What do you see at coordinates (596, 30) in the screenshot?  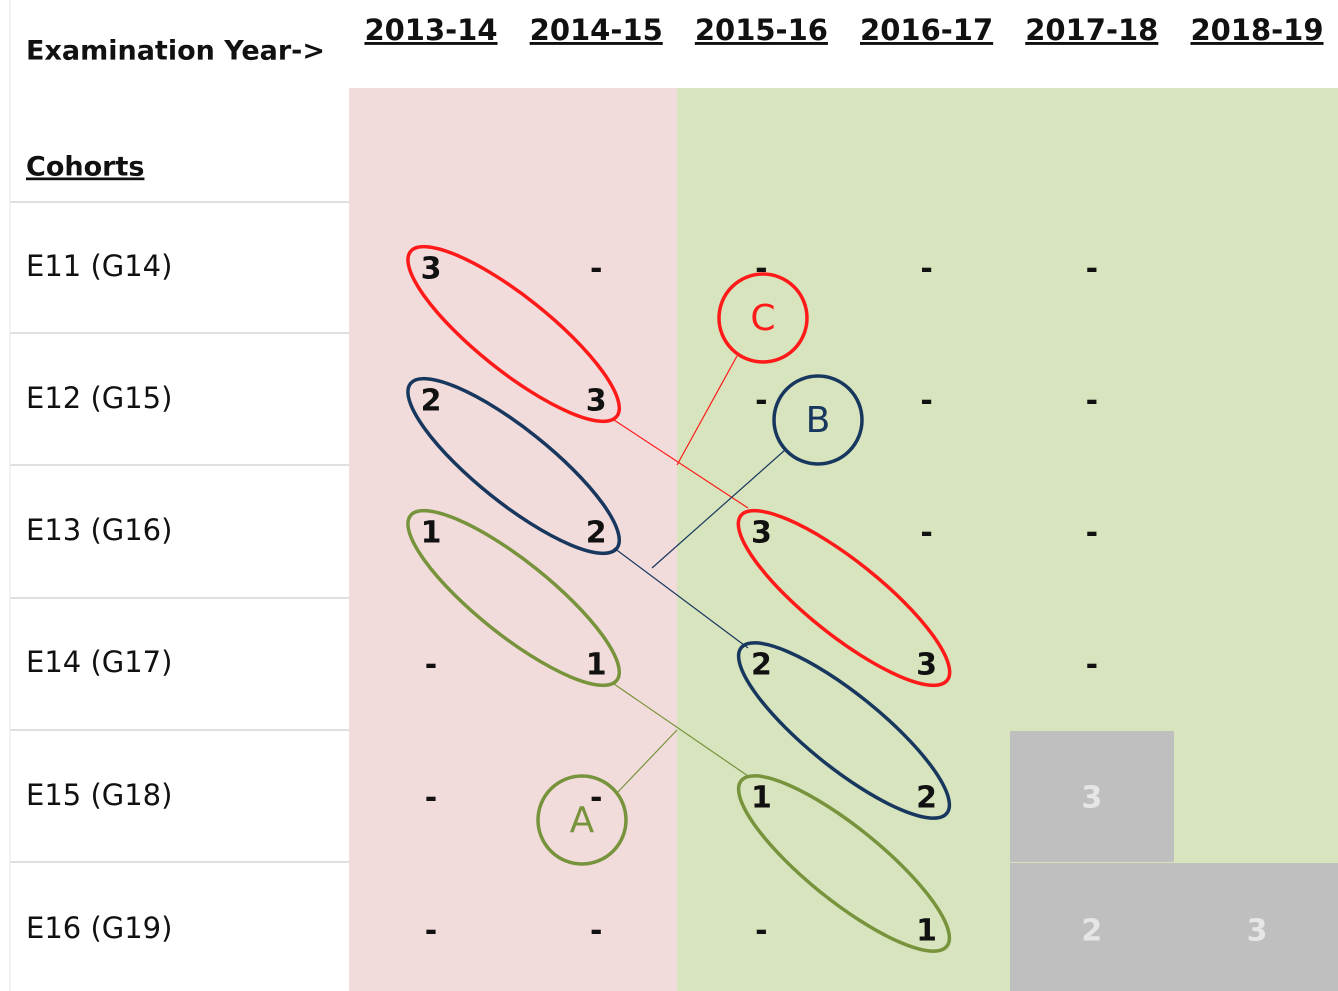 I see `year-header: 2014-15` at bounding box center [596, 30].